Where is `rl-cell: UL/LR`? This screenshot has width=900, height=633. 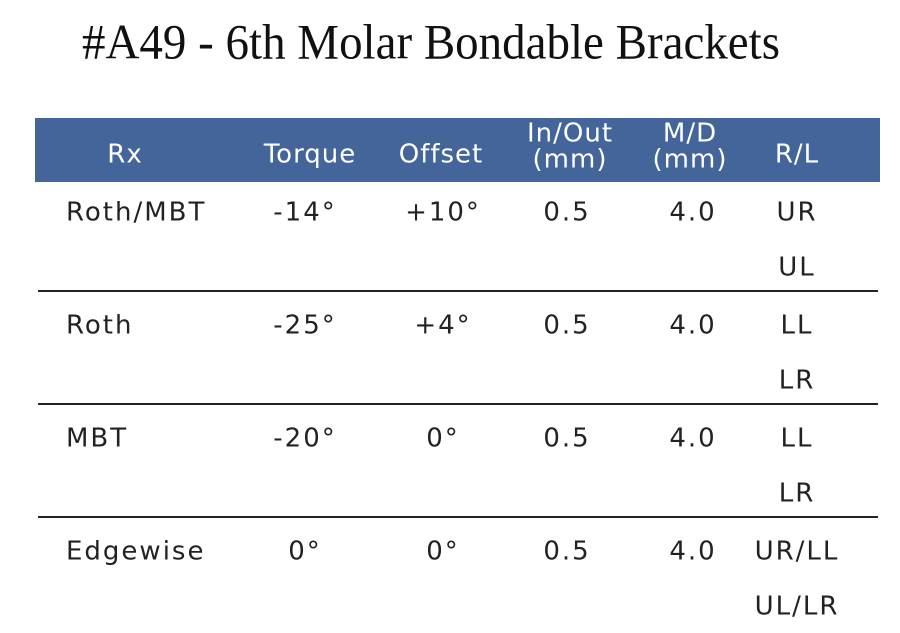 rl-cell: UL/LR is located at coordinates (797, 607).